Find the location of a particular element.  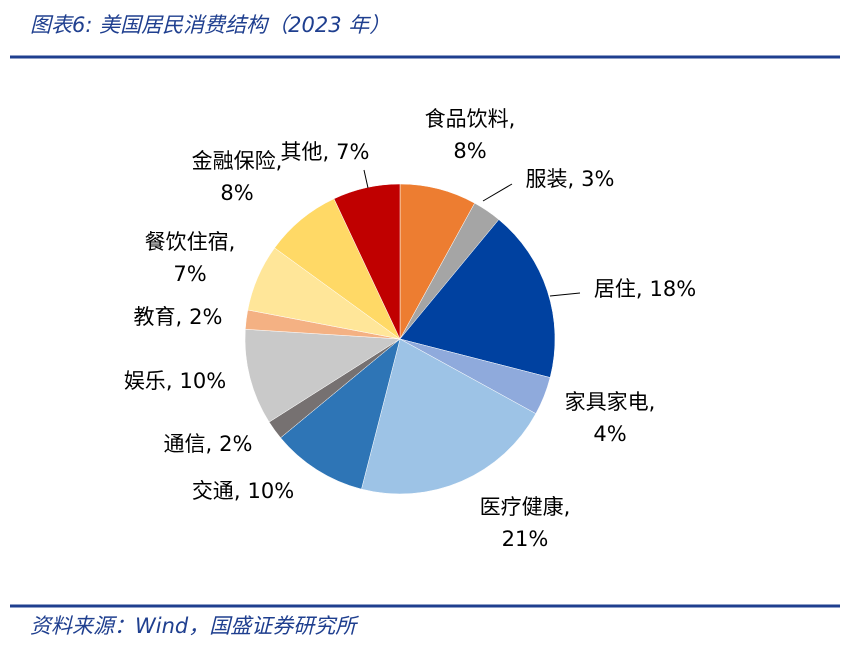

title: 图表6: 美国居民消费结构（2023 年） is located at coordinates (210, 25).